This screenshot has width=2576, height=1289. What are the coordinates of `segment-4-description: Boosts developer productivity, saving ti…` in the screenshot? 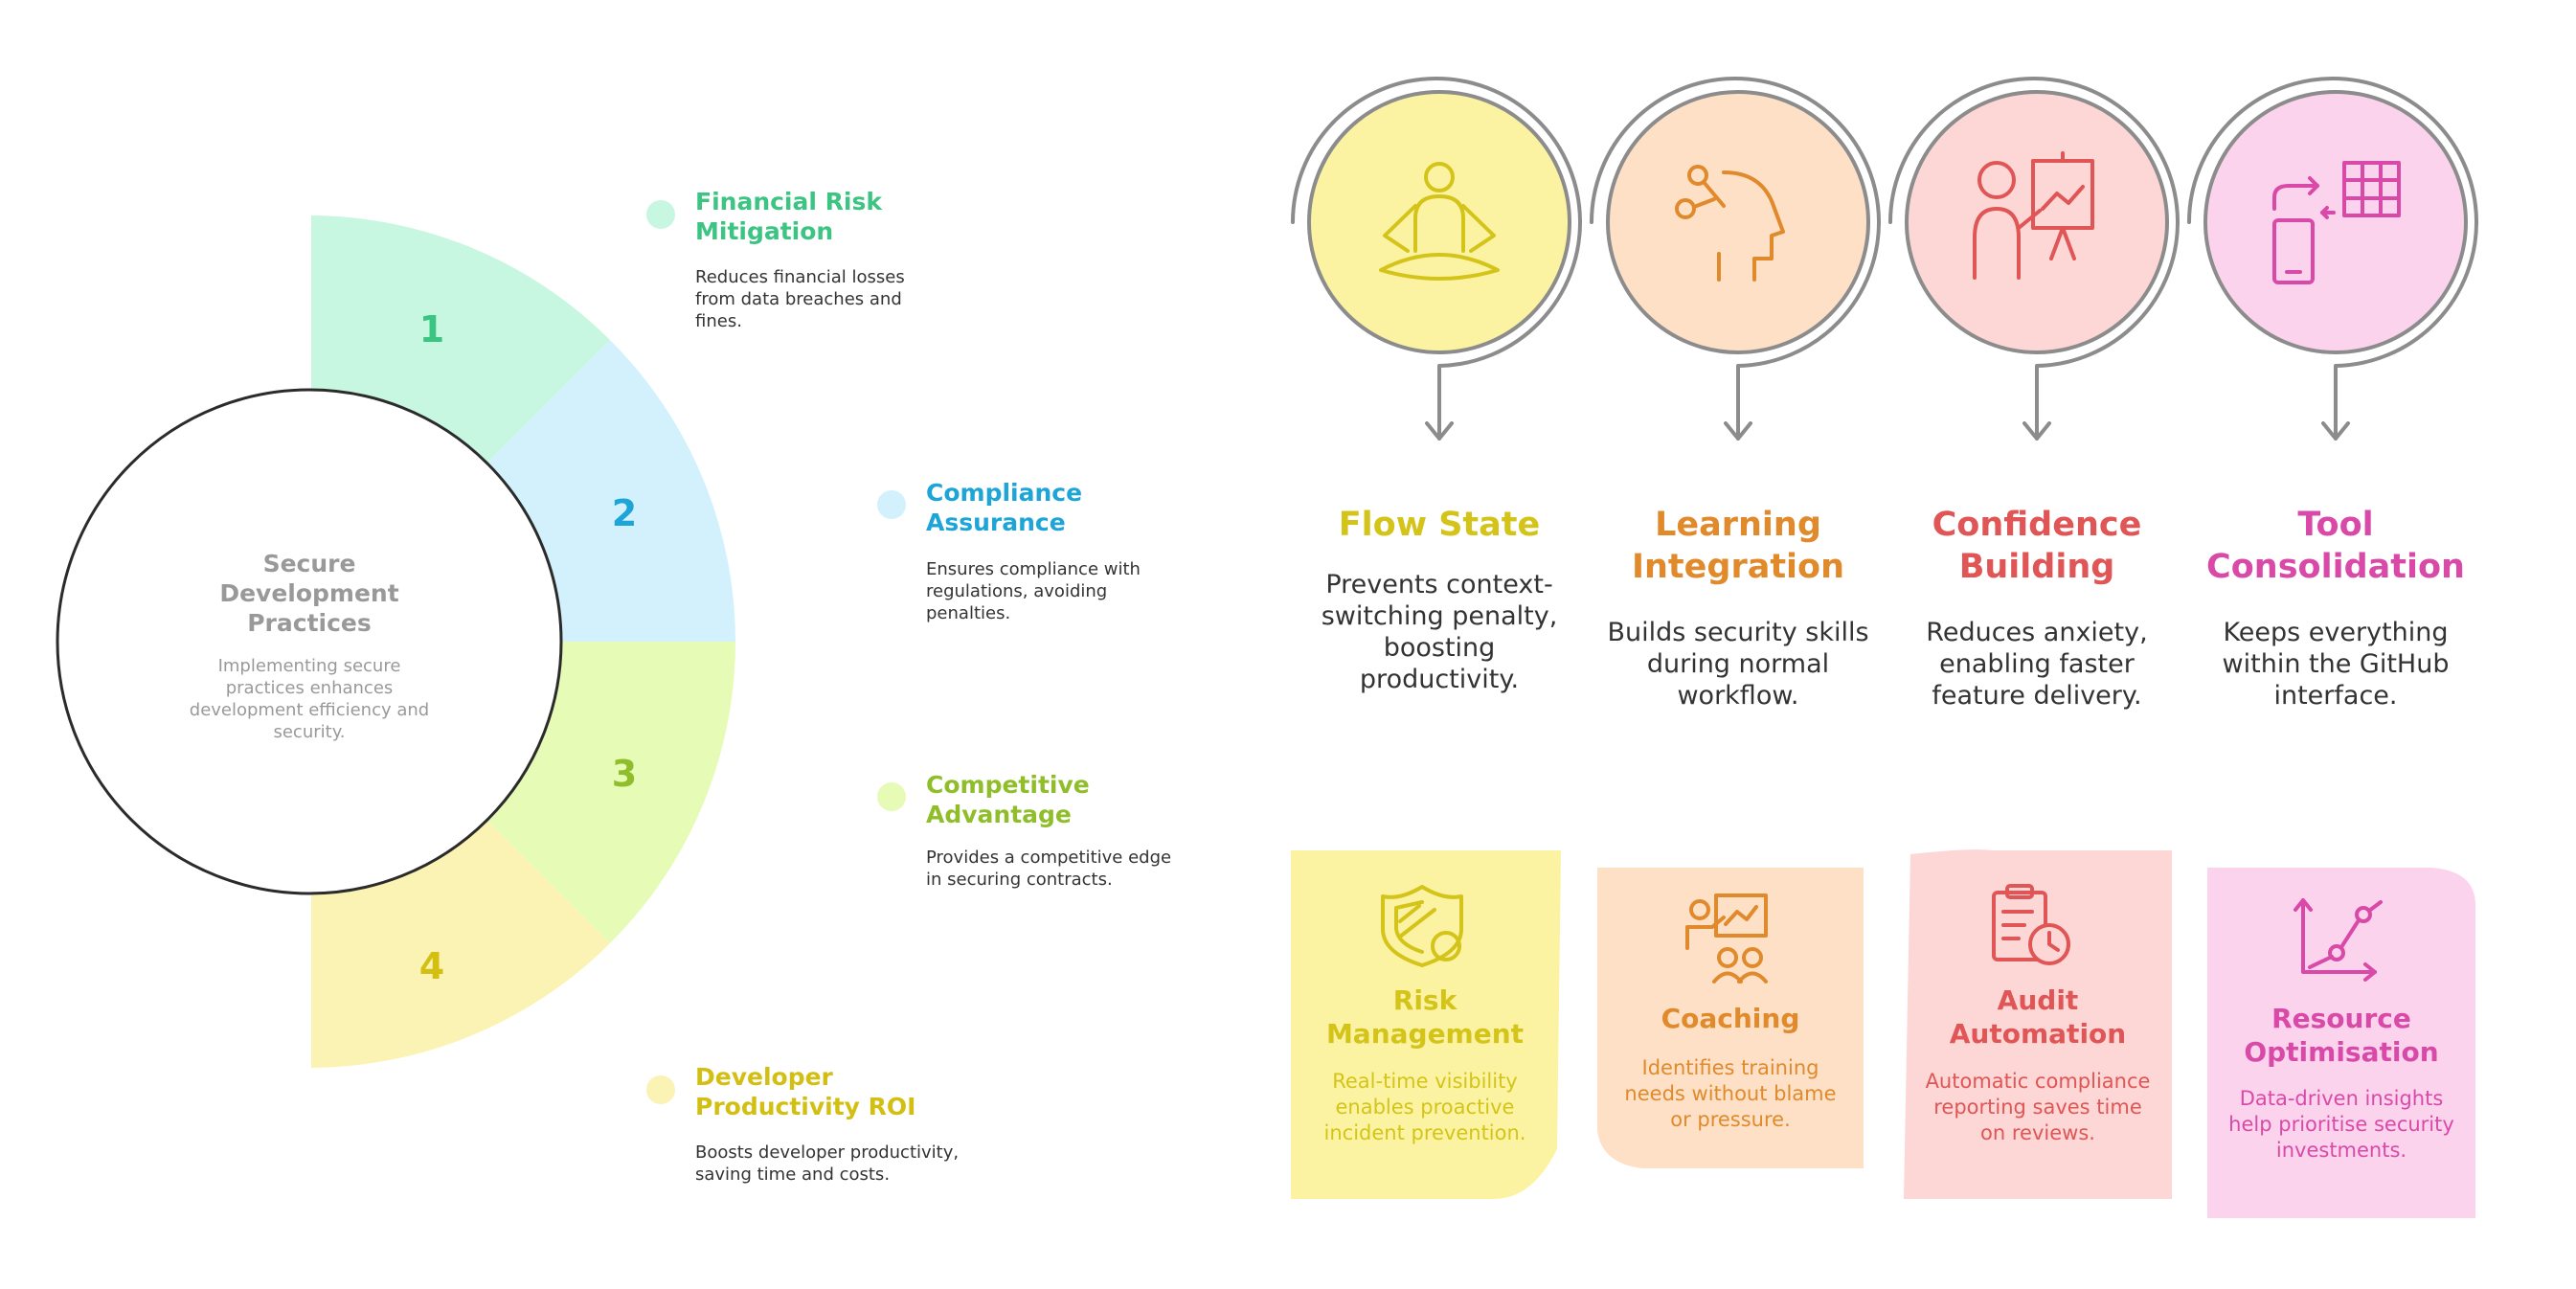 It's located at (827, 1163).